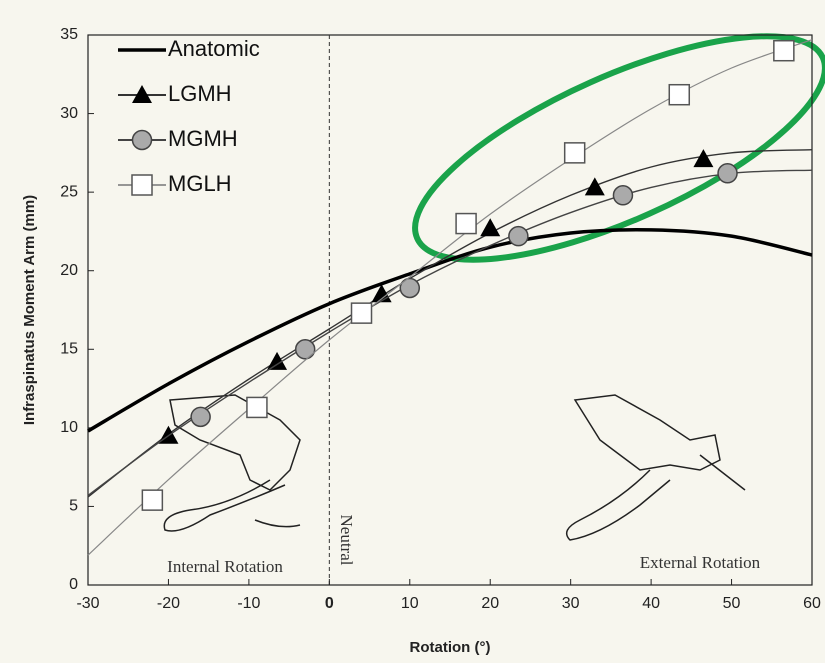 The image size is (825, 663). I want to click on y-tick-label: 0, so click(73, 584).